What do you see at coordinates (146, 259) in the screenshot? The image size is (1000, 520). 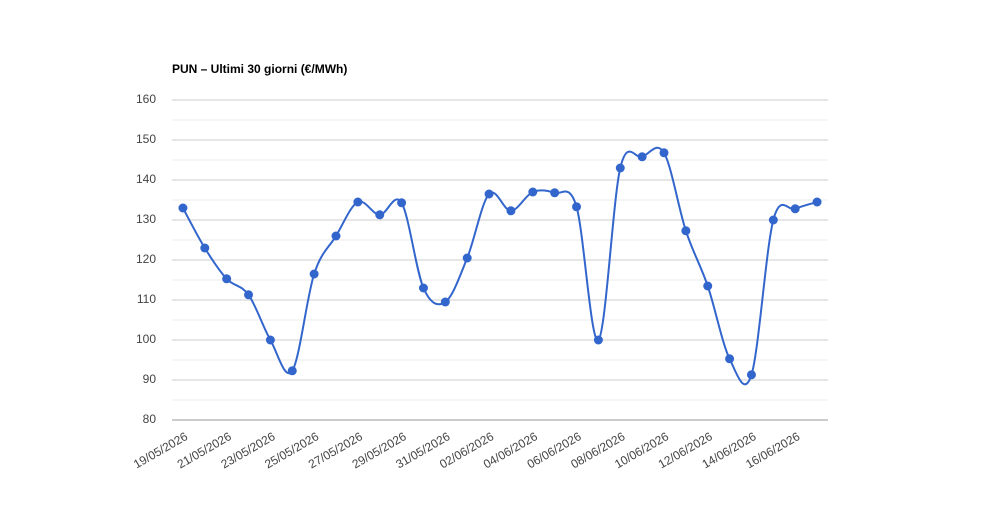 I see `y-tick-label: 120` at bounding box center [146, 259].